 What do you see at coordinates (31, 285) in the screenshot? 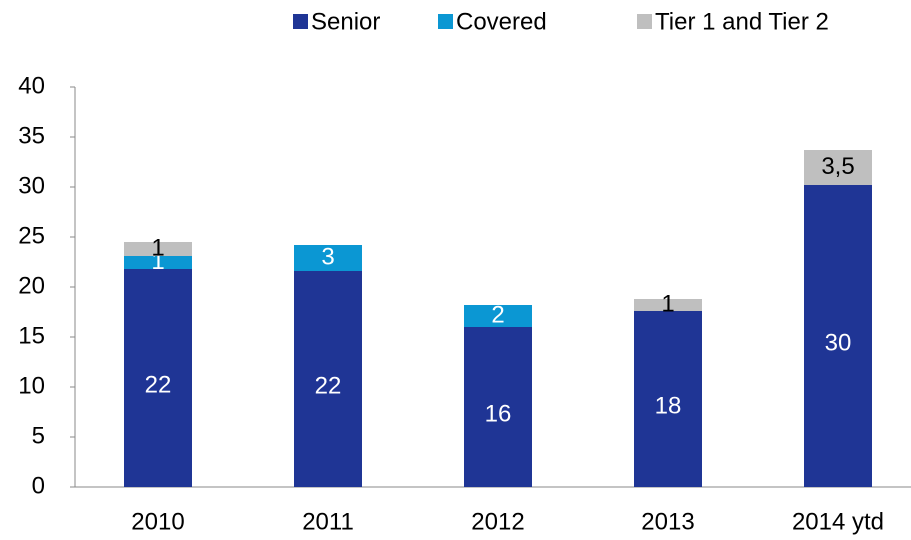
I see `y-tick-label: 20` at bounding box center [31, 285].